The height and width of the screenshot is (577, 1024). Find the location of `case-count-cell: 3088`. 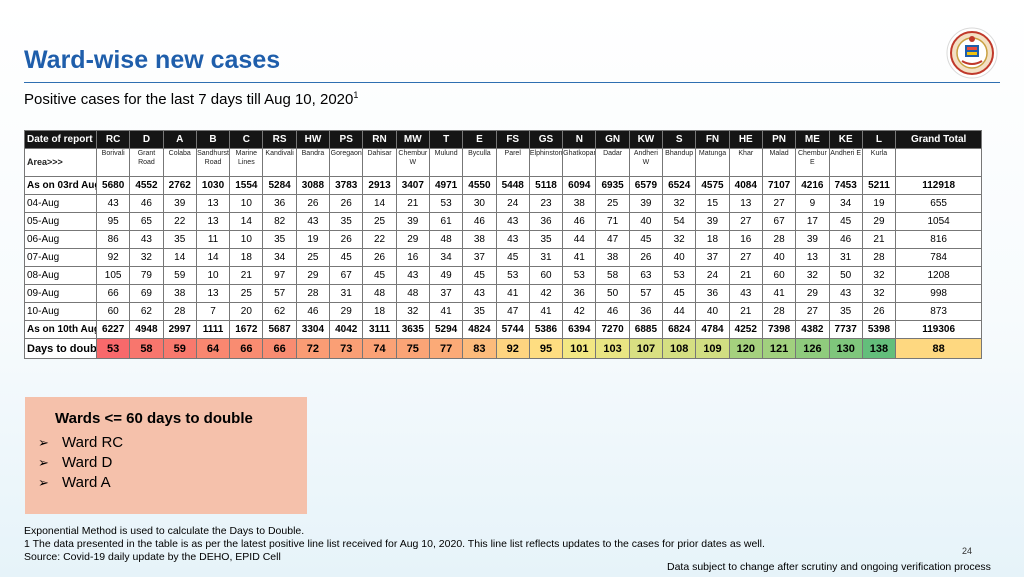

case-count-cell: 3088 is located at coordinates (313, 185).